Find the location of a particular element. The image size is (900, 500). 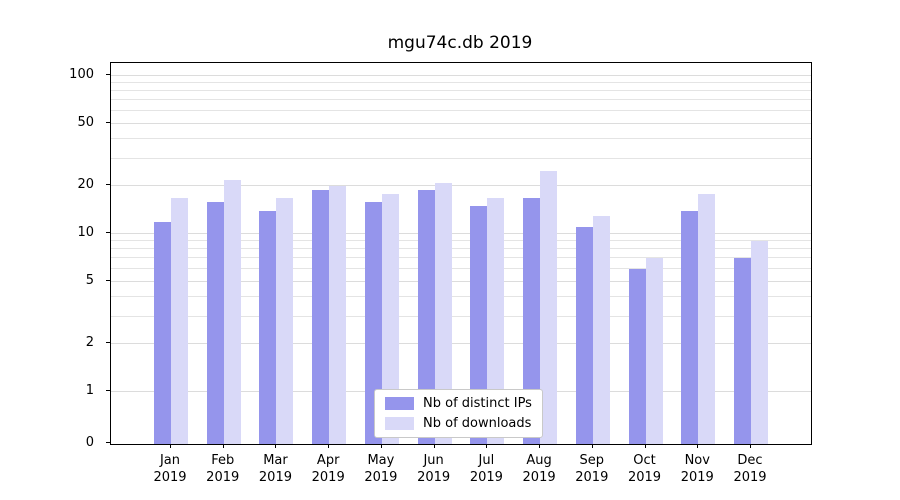

bar-may-downloads is located at coordinates (390, 318).